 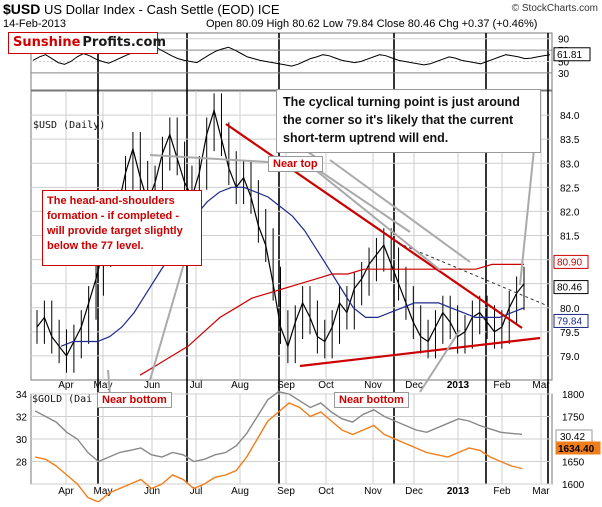 I want to click on rsi-last-value-box, so click(x=572, y=54).